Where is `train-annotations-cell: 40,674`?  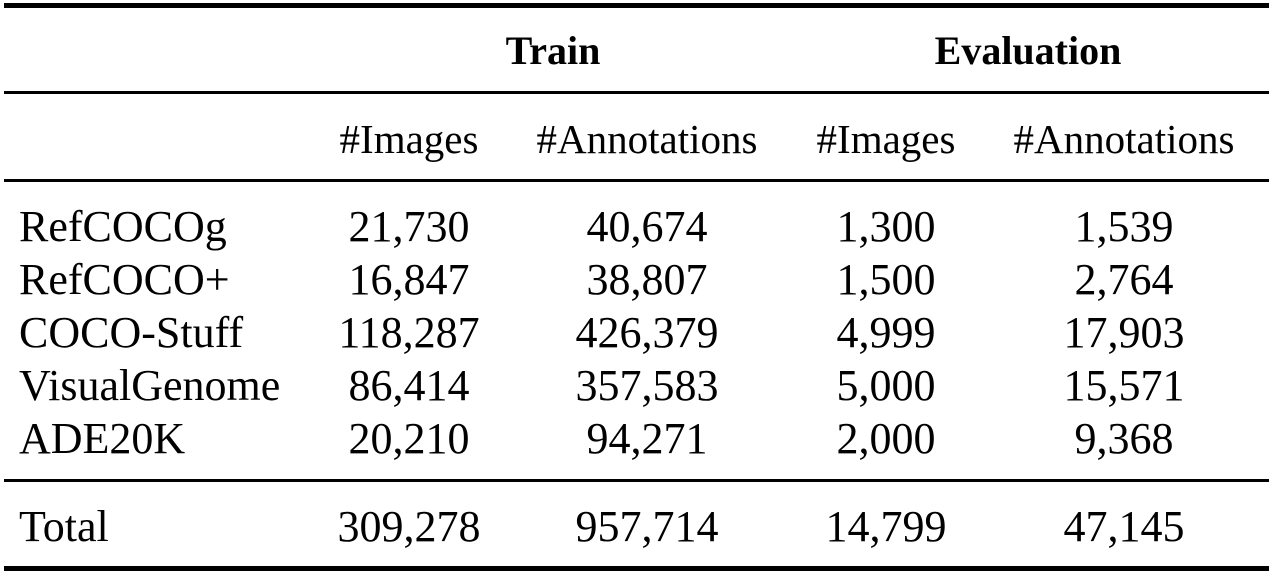 train-annotations-cell: 40,674 is located at coordinates (647, 226).